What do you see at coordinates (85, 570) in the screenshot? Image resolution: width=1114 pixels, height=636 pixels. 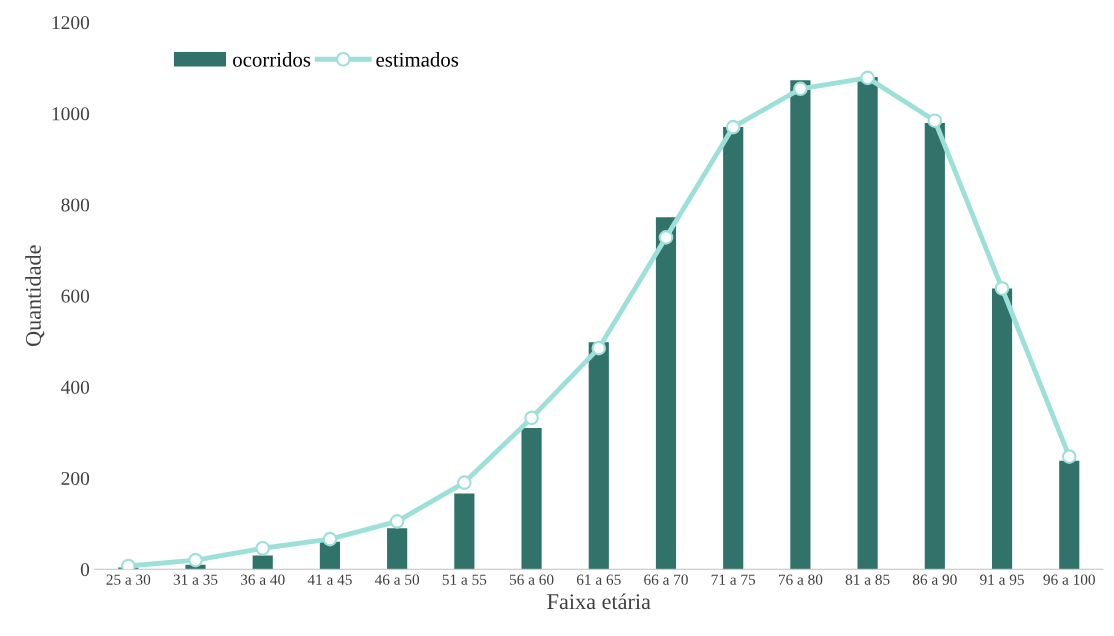 I see `y-tick-label: 0` at bounding box center [85, 570].